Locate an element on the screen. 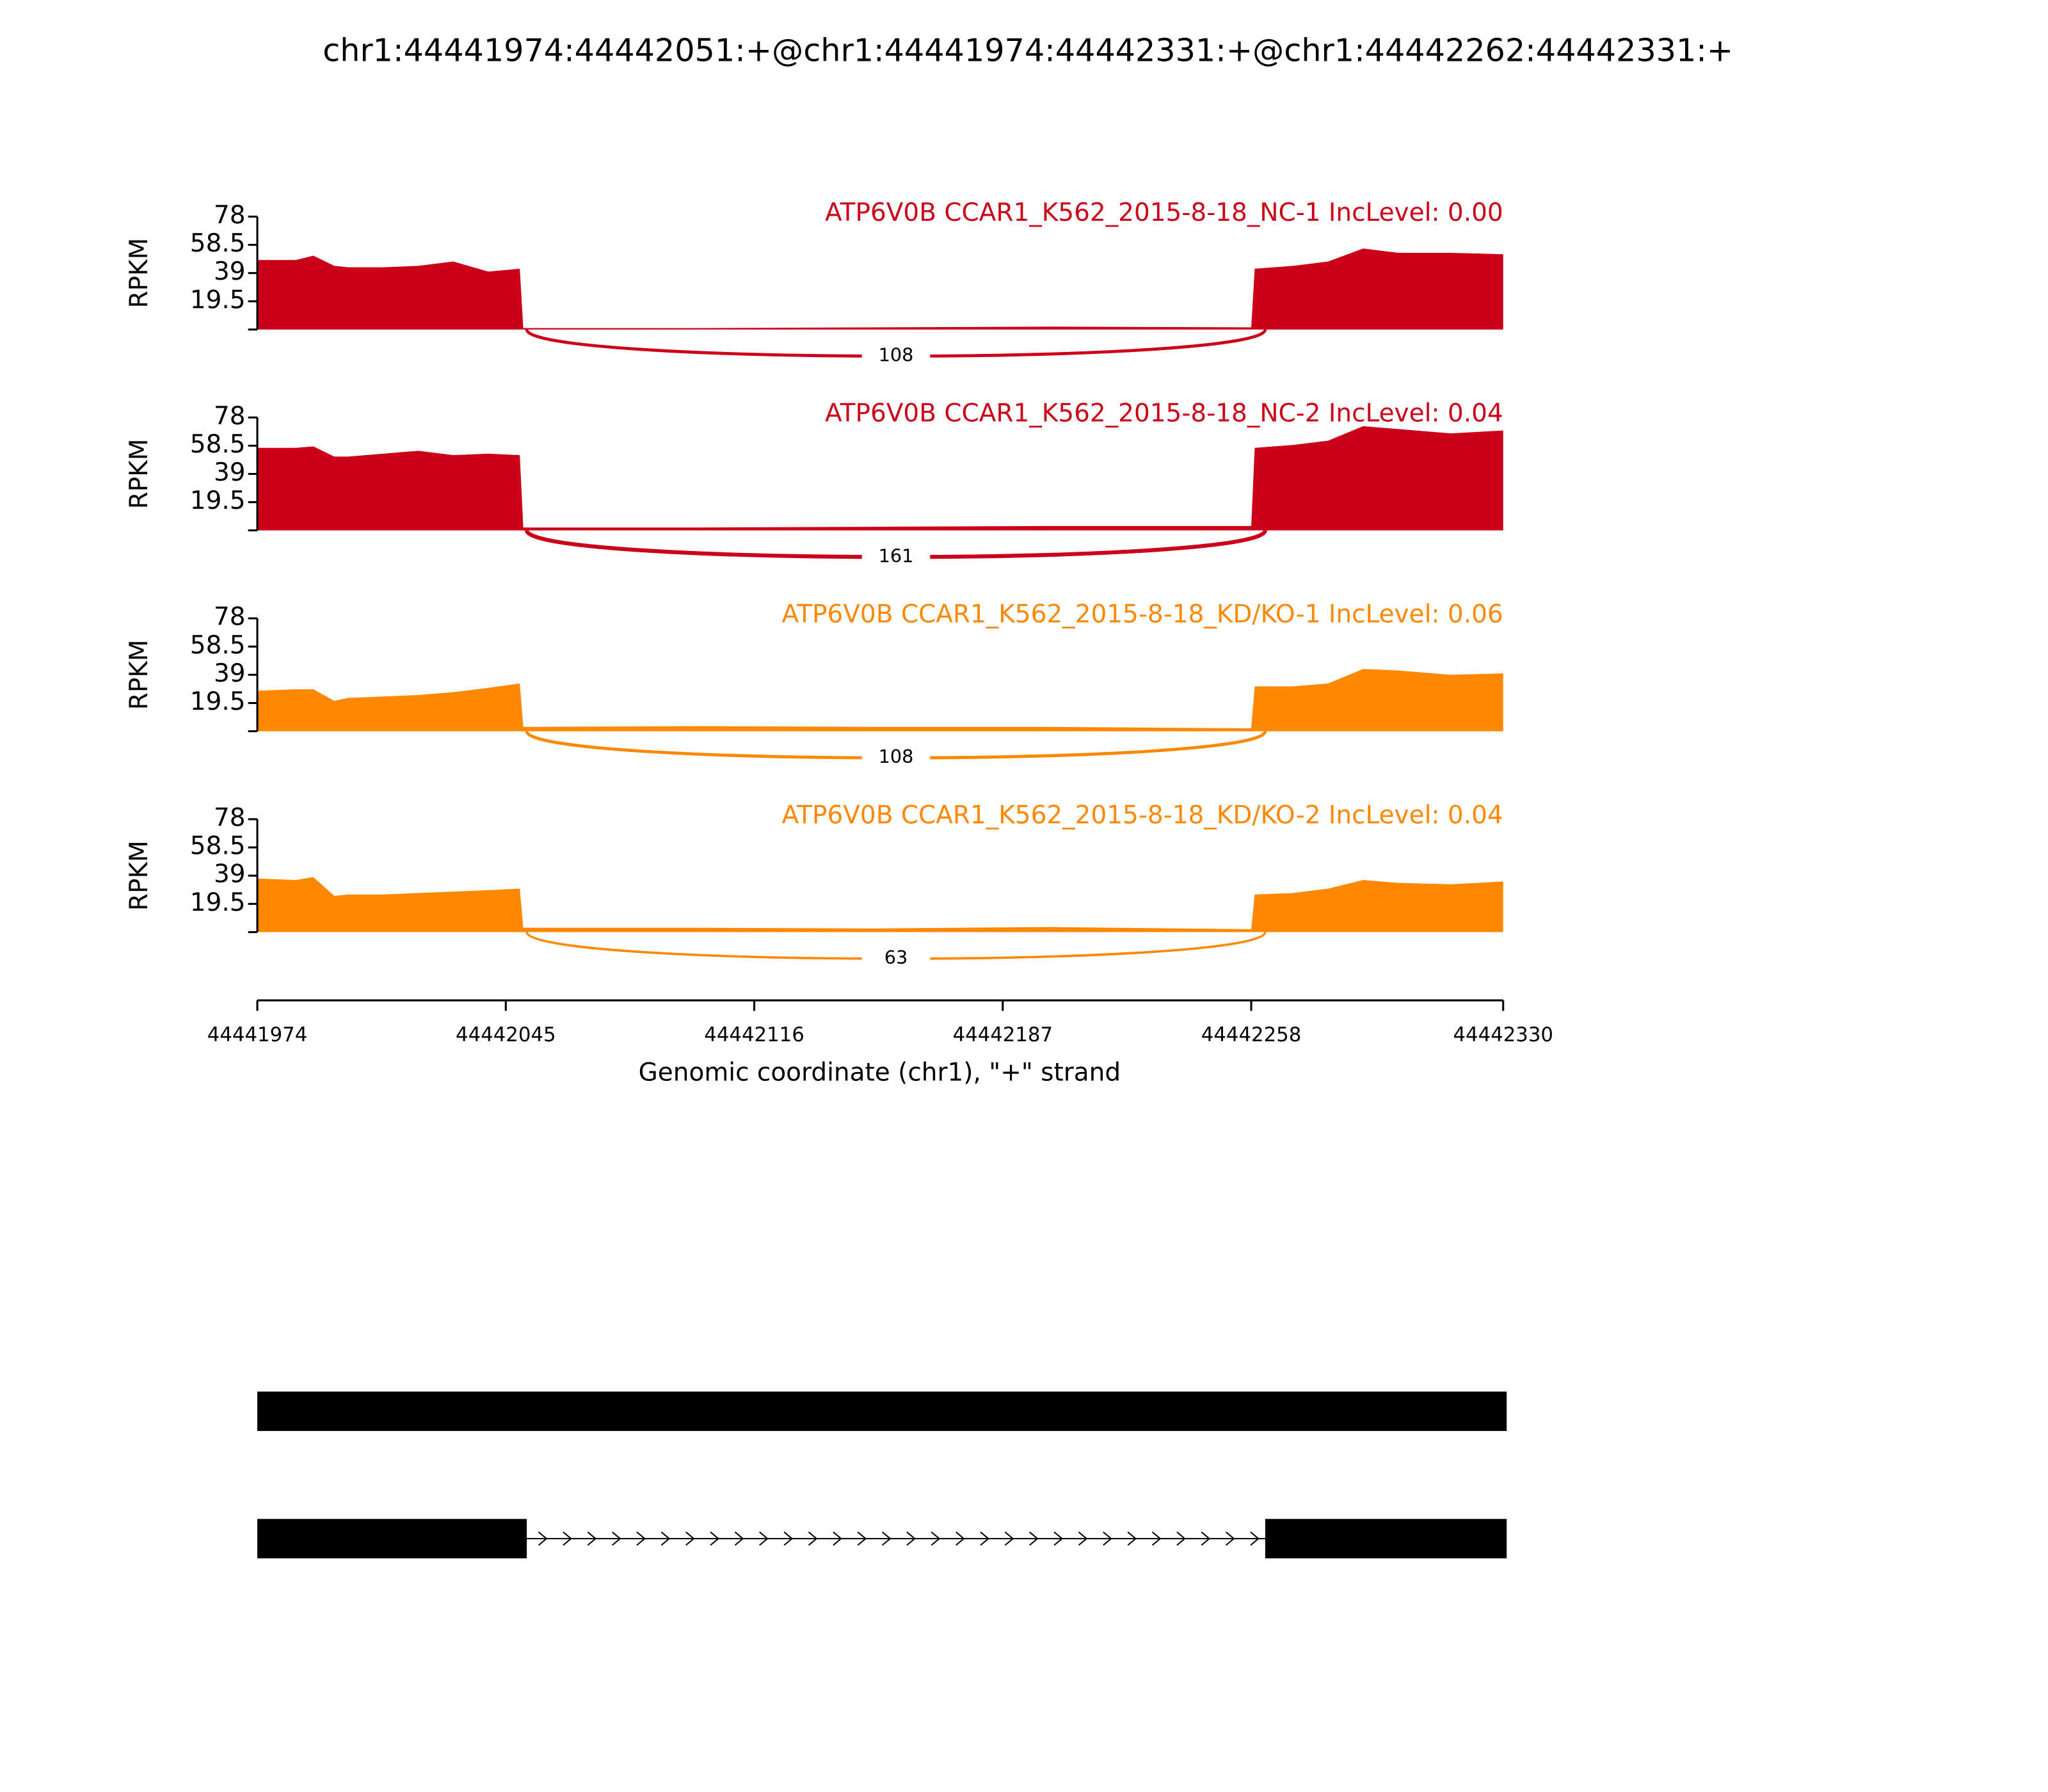 The height and width of the screenshot is (1792, 2048). x-tick-label: 44442187 is located at coordinates (1003, 1034).